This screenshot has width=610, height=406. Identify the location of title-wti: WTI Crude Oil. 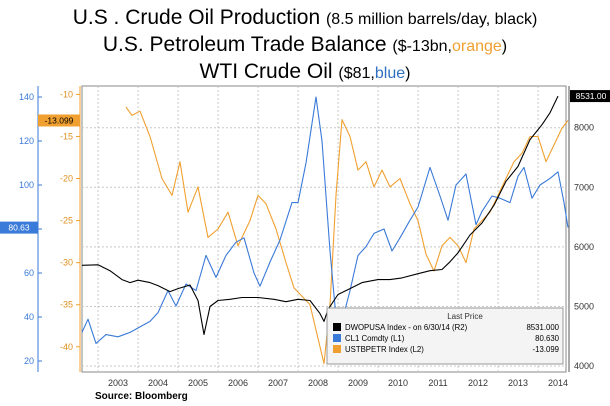
(266, 71).